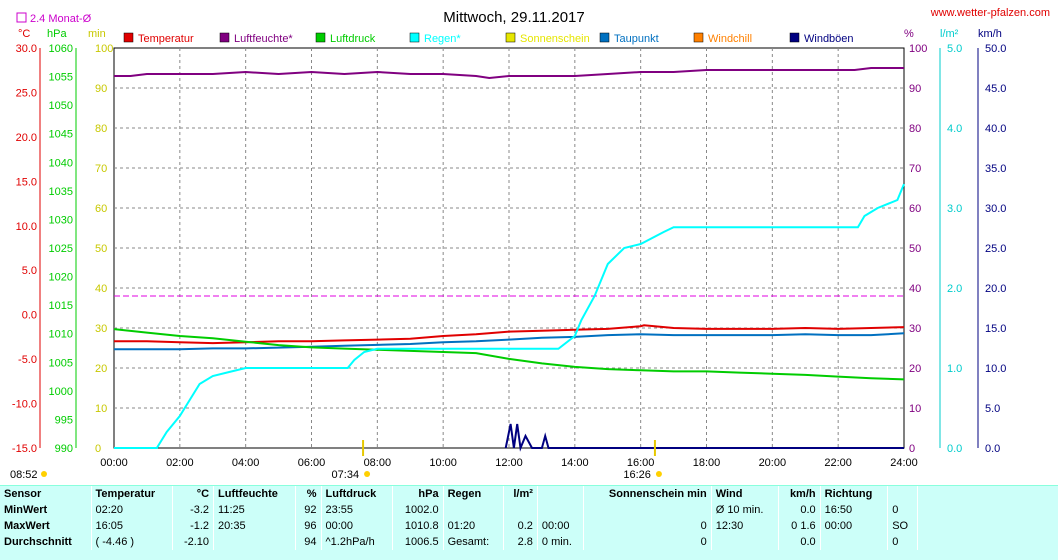  Describe the element at coordinates (949, 34) in the screenshot. I see `unit-lm2: l/m²` at that location.